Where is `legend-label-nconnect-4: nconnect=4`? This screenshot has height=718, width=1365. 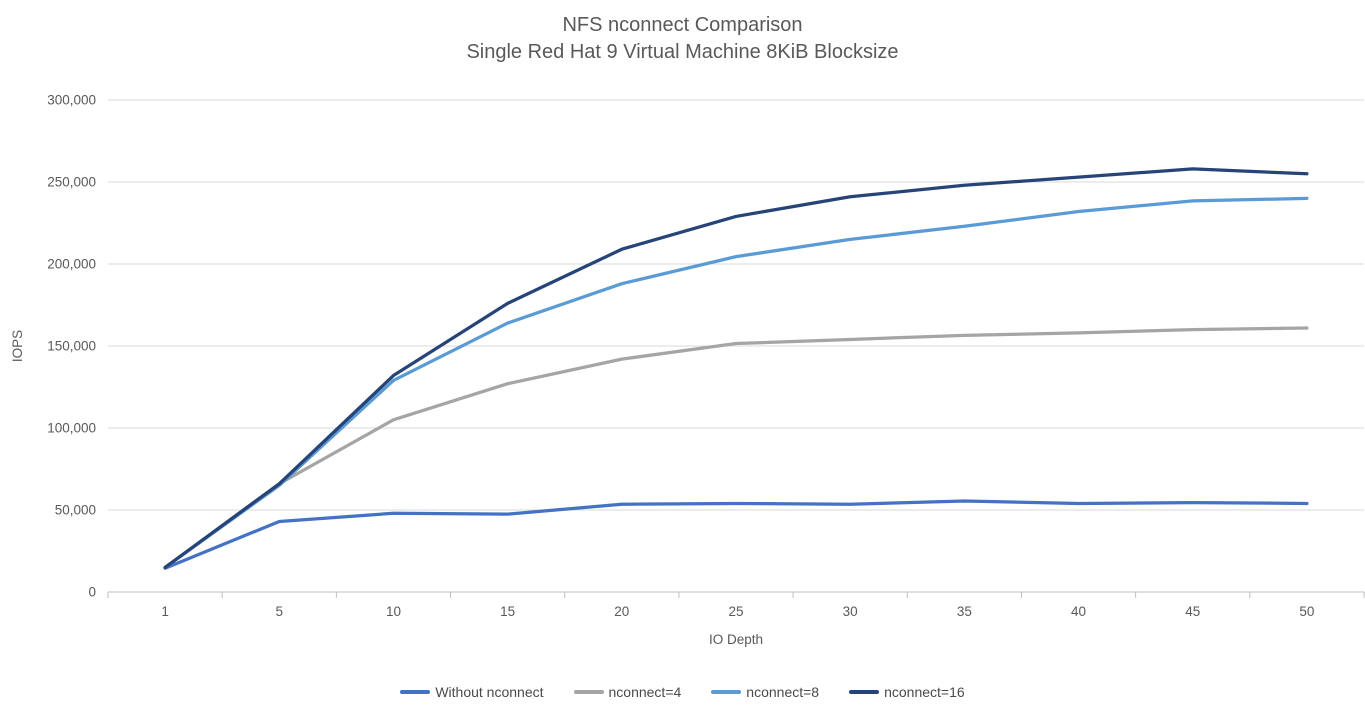 legend-label-nconnect-4: nconnect=4 is located at coordinates (645, 692).